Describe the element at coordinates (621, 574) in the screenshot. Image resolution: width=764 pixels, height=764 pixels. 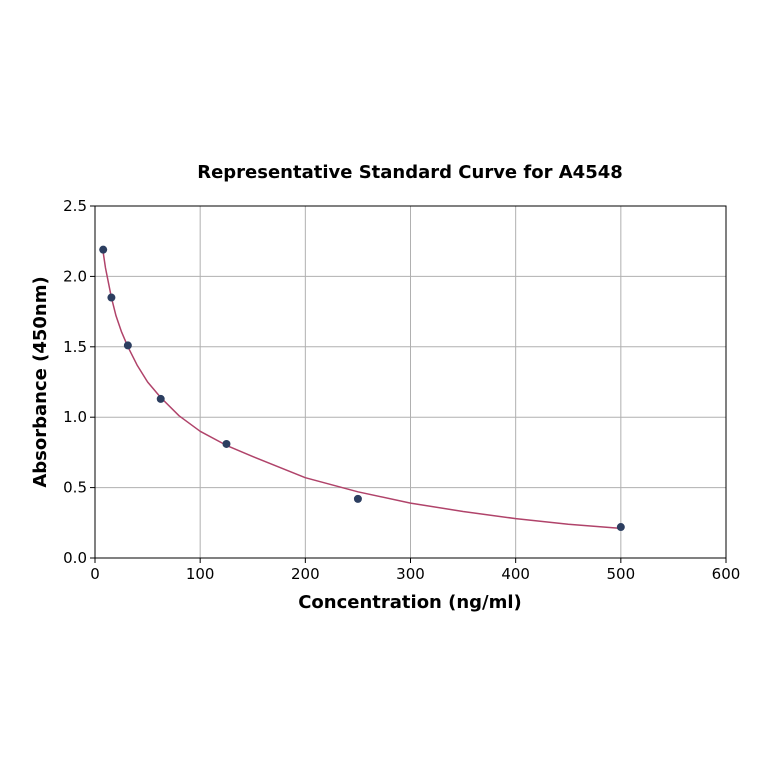
I see `x-tick-label: 500` at that location.